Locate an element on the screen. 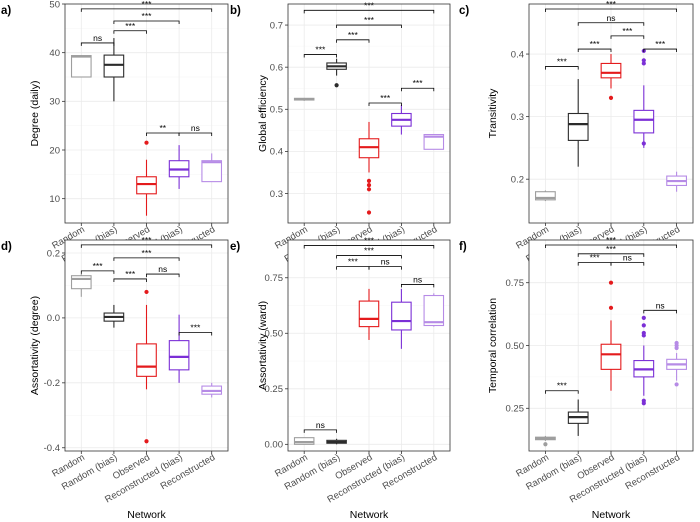  y-tick-label: -0.2 is located at coordinates (52, 383).